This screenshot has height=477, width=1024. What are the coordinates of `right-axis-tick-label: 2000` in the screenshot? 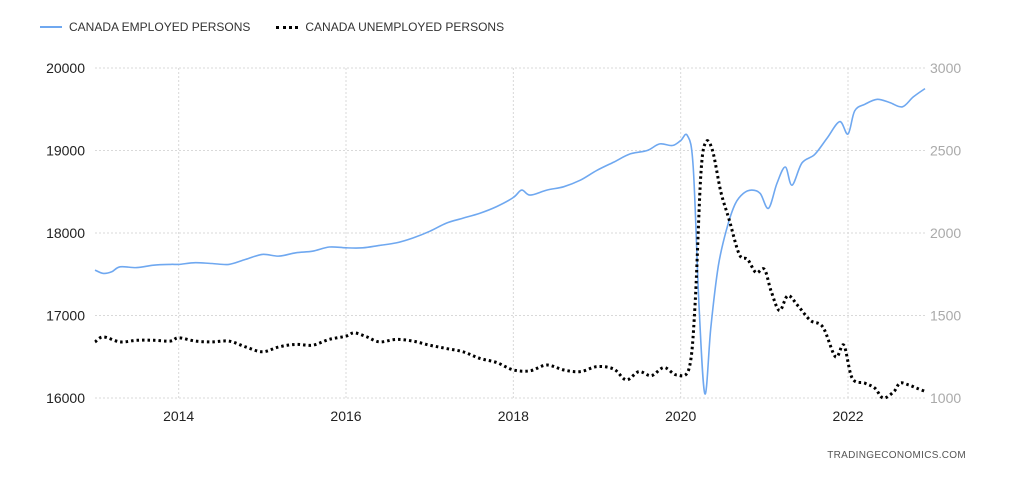 It's located at (945, 233).